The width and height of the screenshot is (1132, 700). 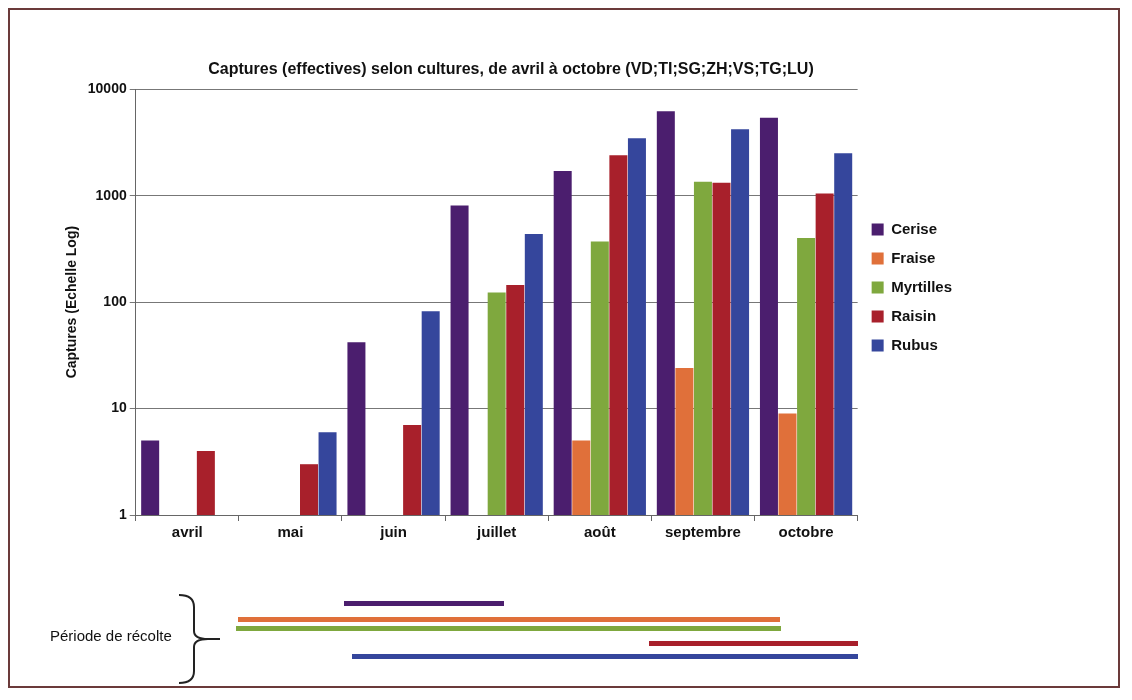 I want to click on y-tick-label: 1000, so click(x=111, y=194).